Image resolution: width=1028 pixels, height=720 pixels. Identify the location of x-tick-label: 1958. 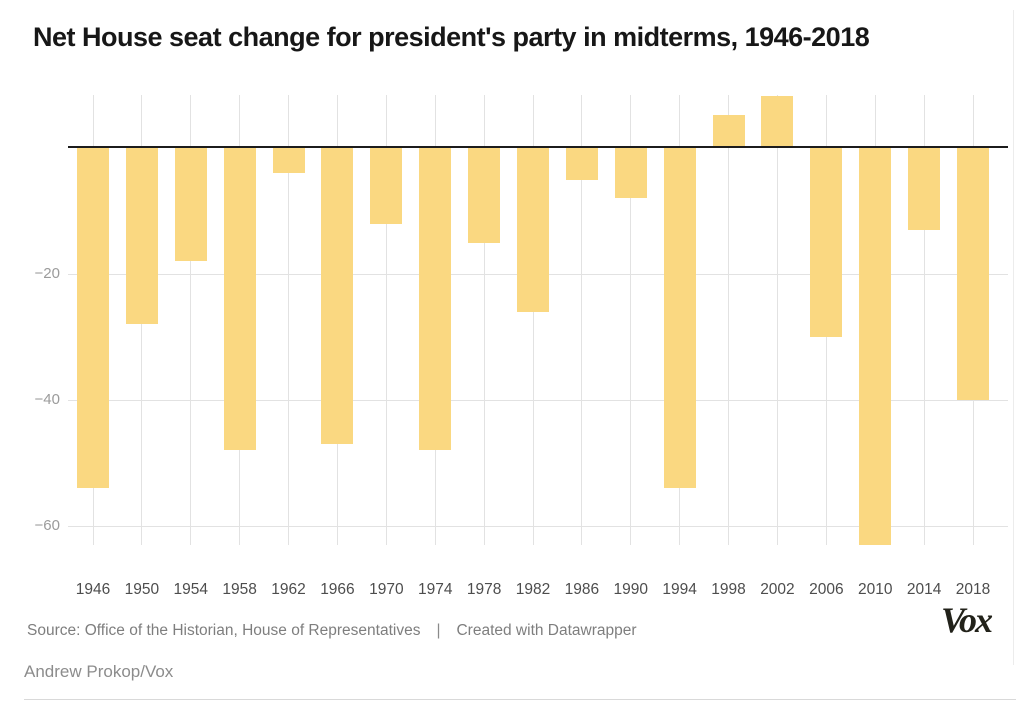
(239, 589).